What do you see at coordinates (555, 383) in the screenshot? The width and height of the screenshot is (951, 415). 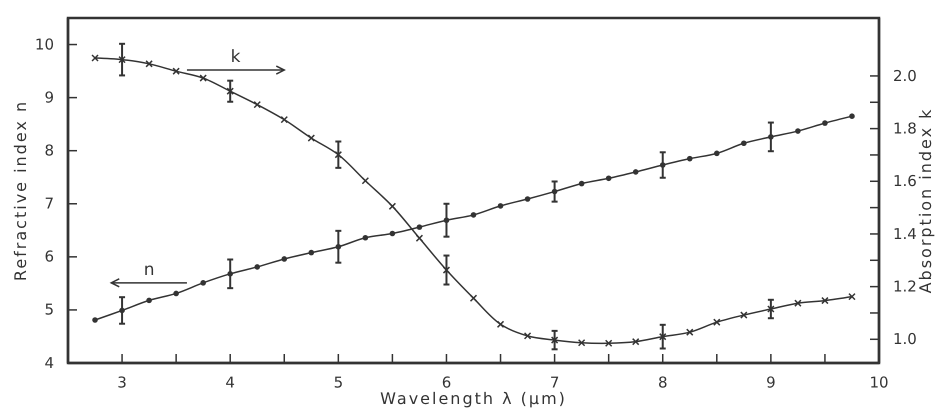 I see `x-tick-label: 7` at bounding box center [555, 383].